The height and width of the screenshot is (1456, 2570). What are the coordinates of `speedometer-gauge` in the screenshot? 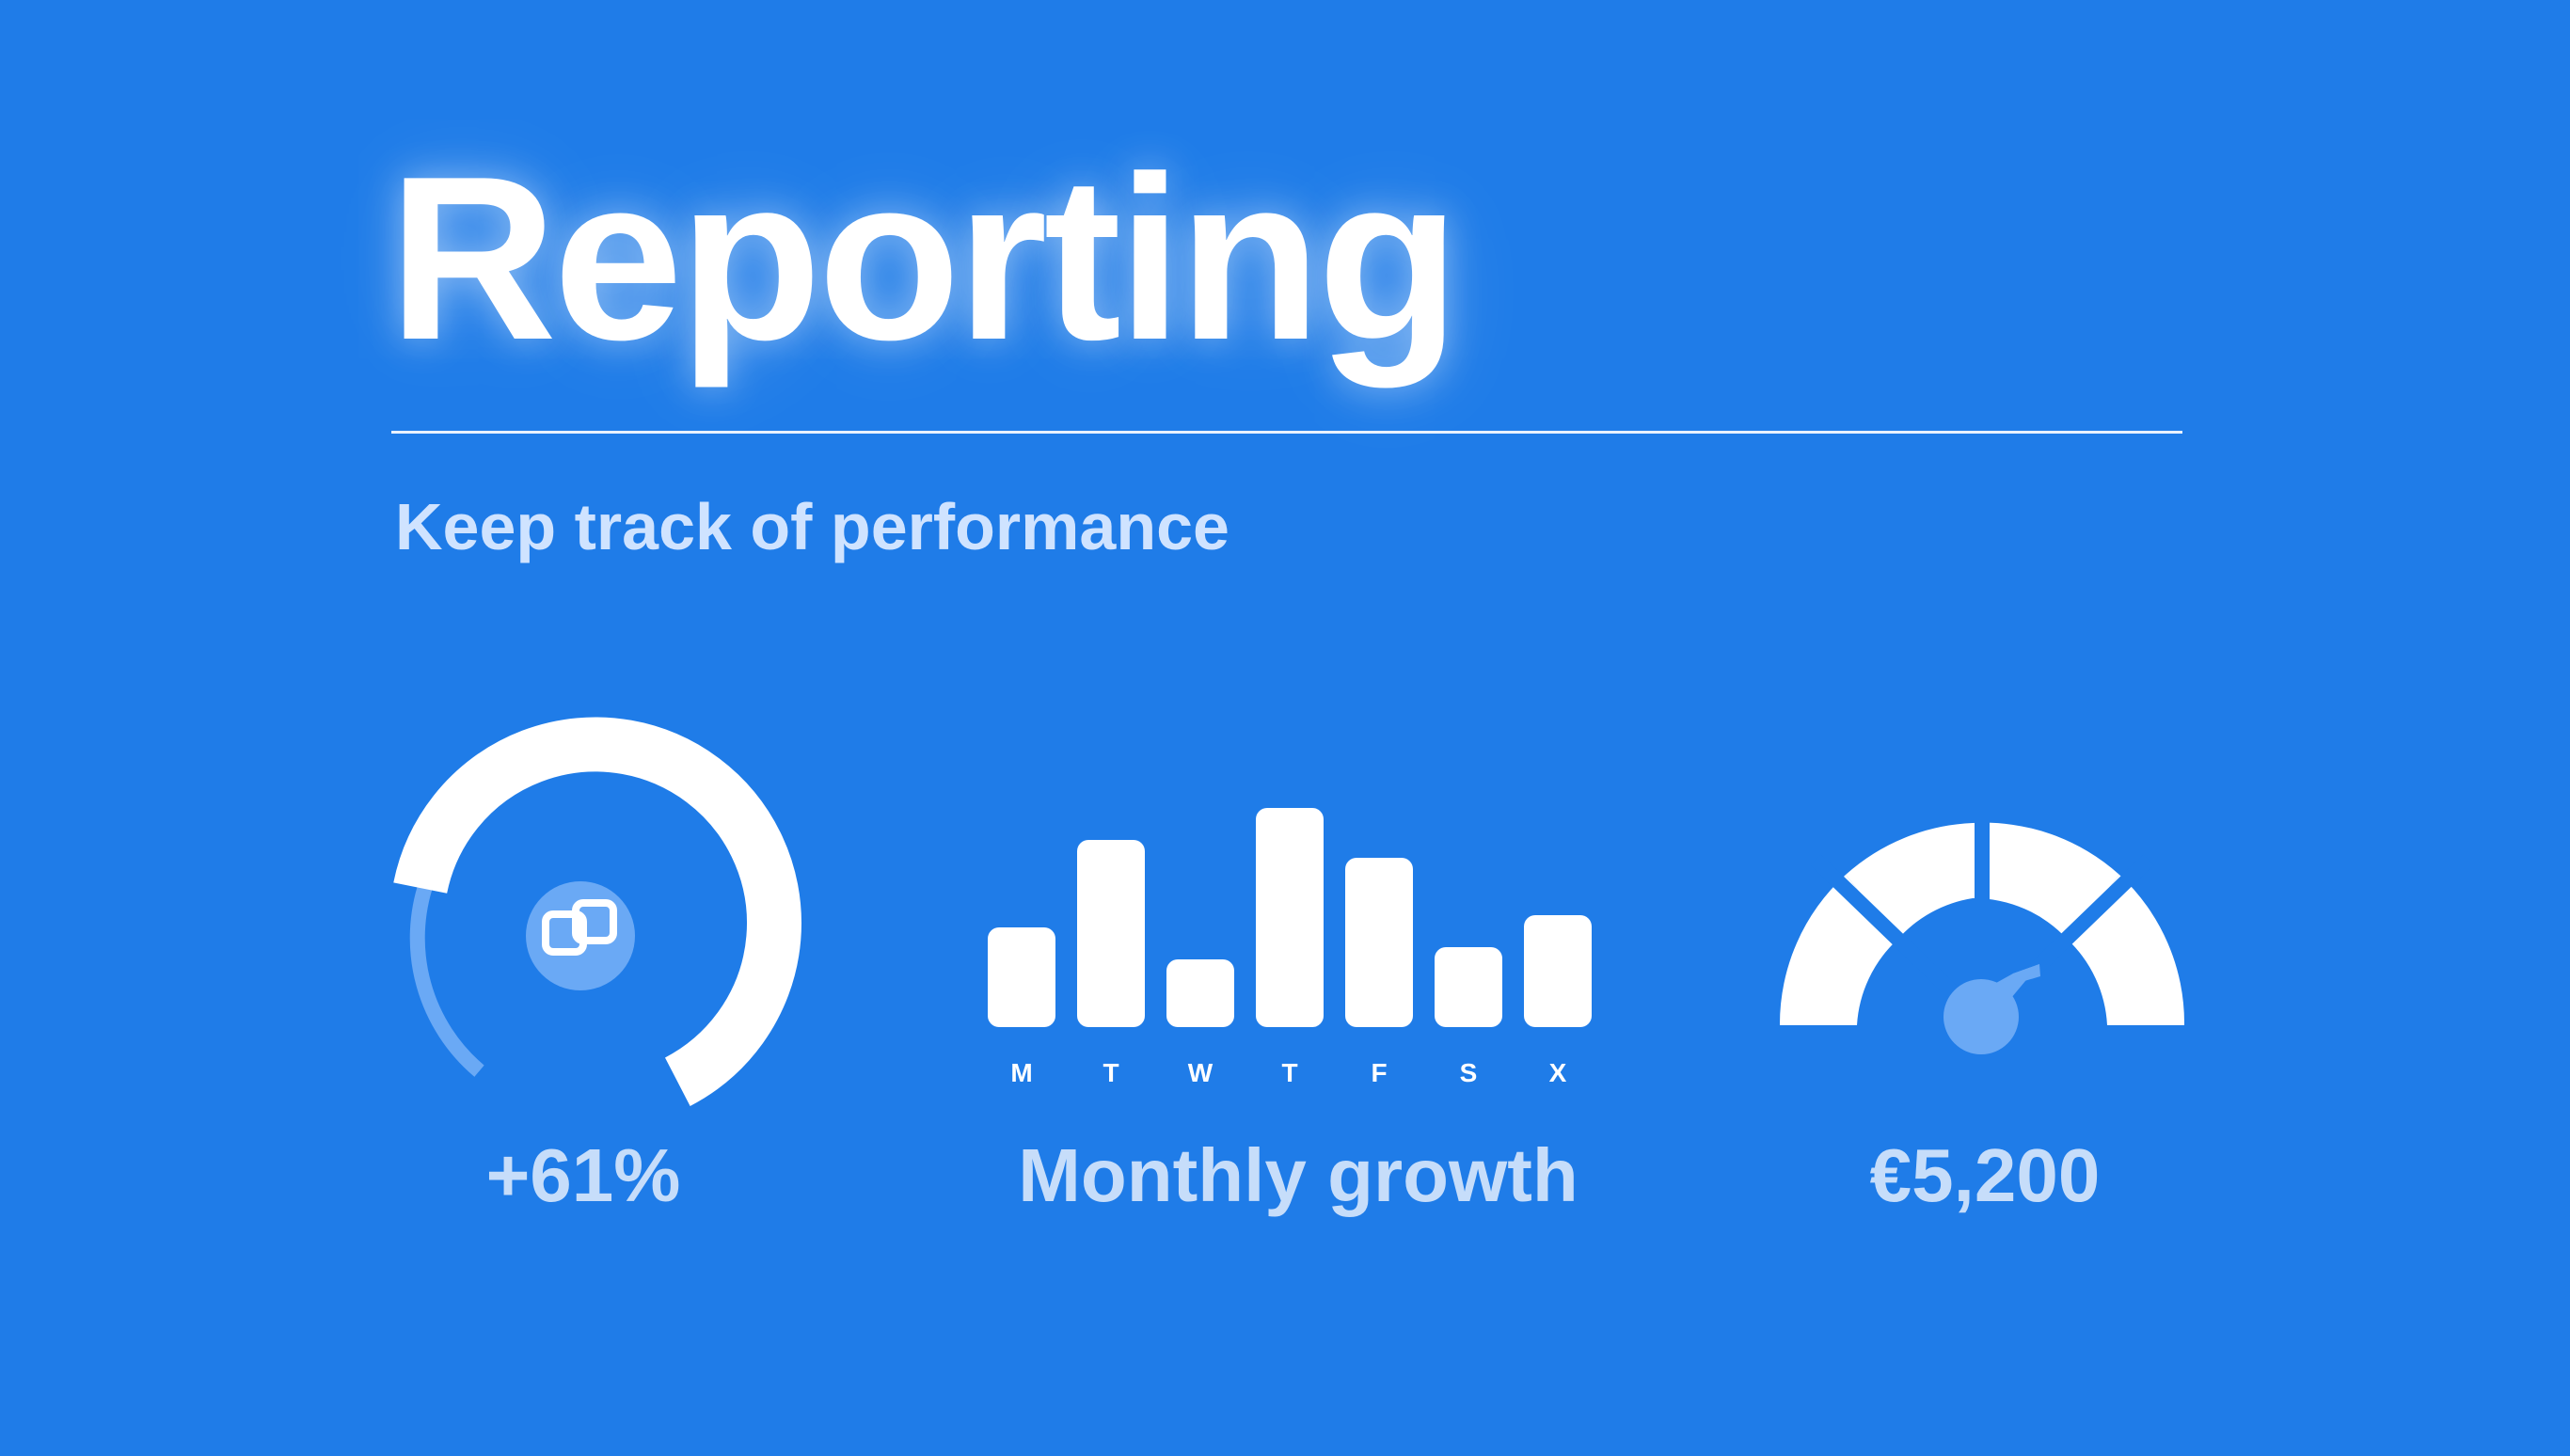 It's located at (1982, 931).